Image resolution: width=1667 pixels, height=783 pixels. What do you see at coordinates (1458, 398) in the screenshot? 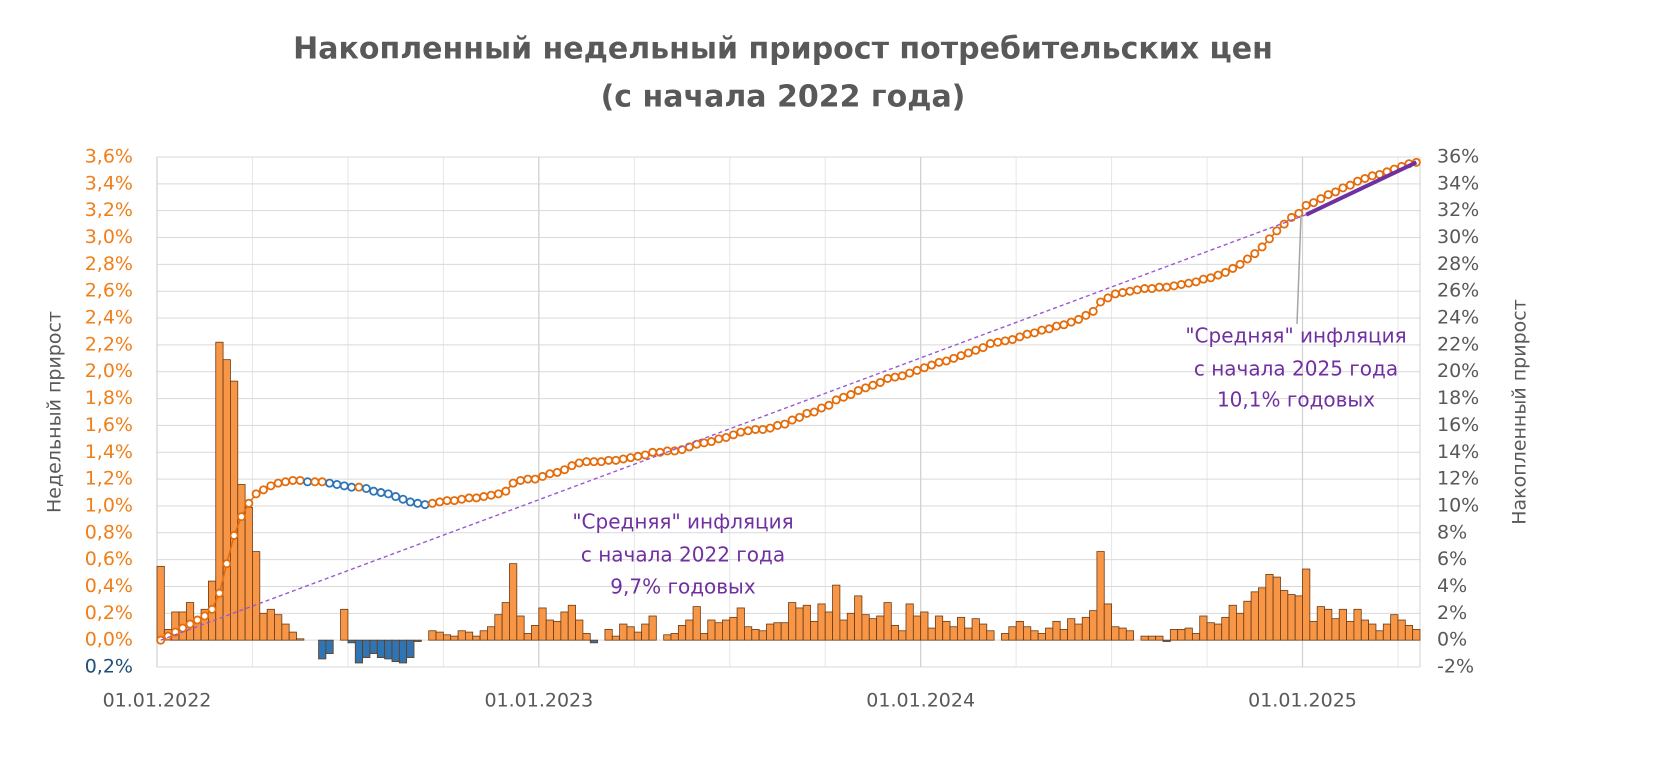
I see `y2-tick-label: 18%` at bounding box center [1458, 398].